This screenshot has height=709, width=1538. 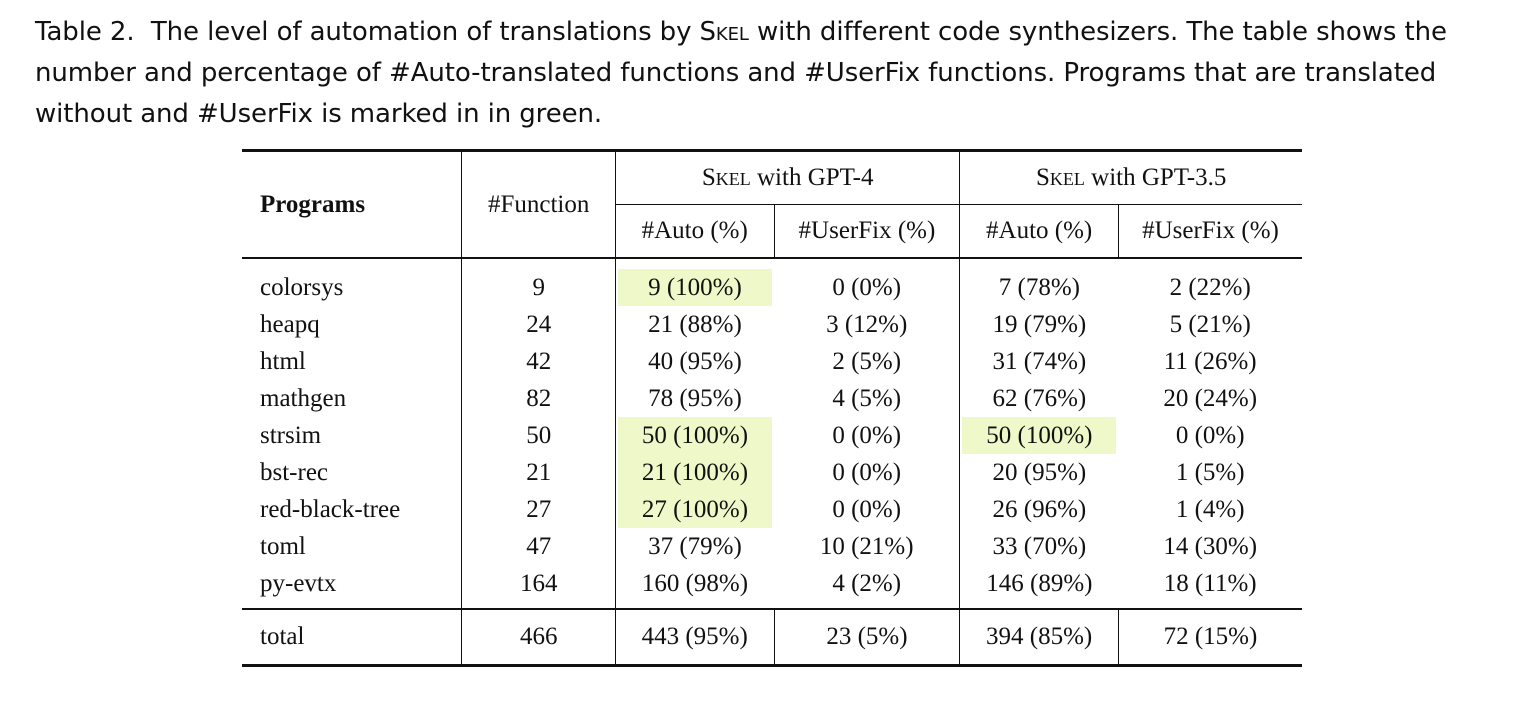 I want to click on cell-gpt4-auto: 37 (79%), so click(x=695, y=546).